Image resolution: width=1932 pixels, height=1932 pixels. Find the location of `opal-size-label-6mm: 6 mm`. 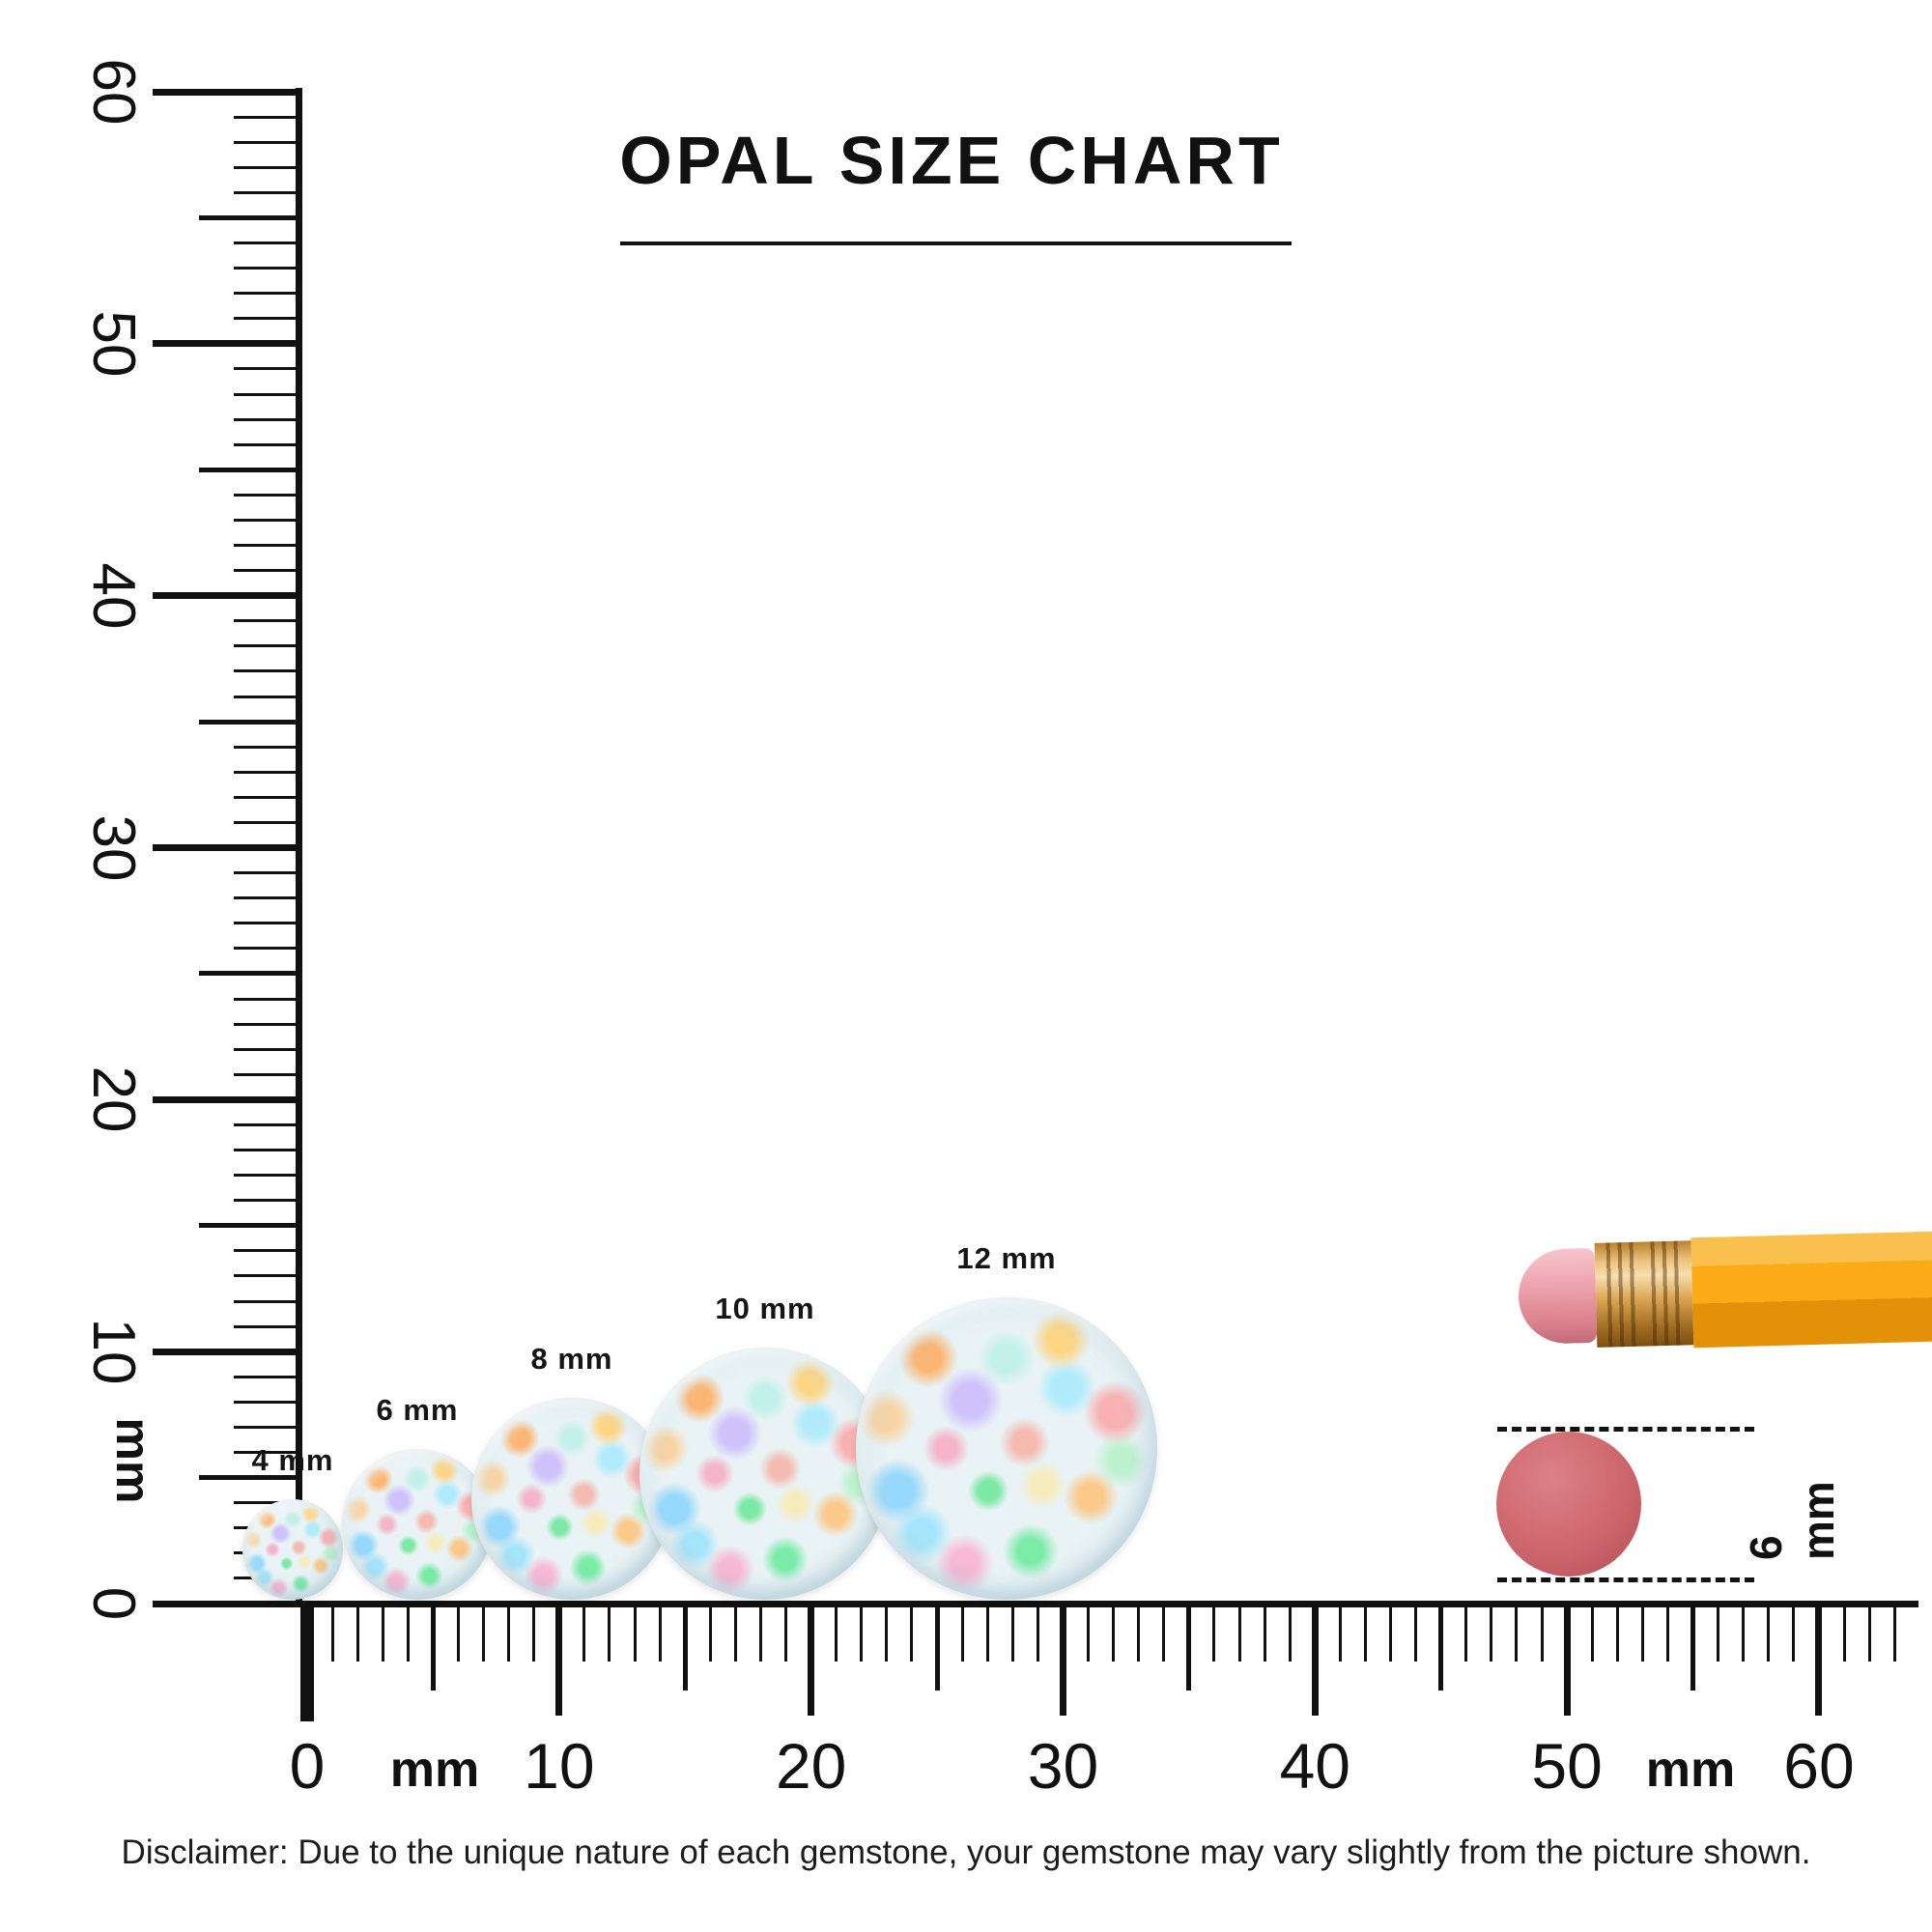

opal-size-label-6mm: 6 mm is located at coordinates (417, 1409).